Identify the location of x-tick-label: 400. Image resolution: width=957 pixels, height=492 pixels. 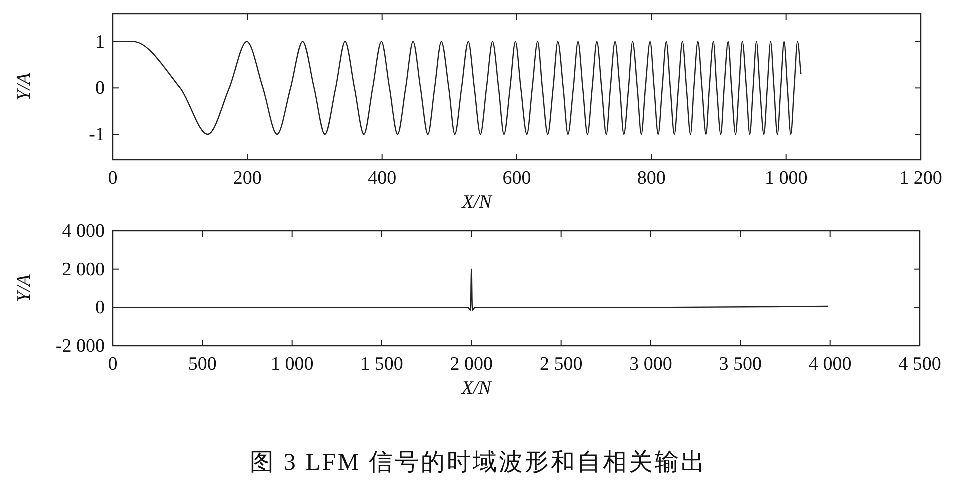
(382, 178).